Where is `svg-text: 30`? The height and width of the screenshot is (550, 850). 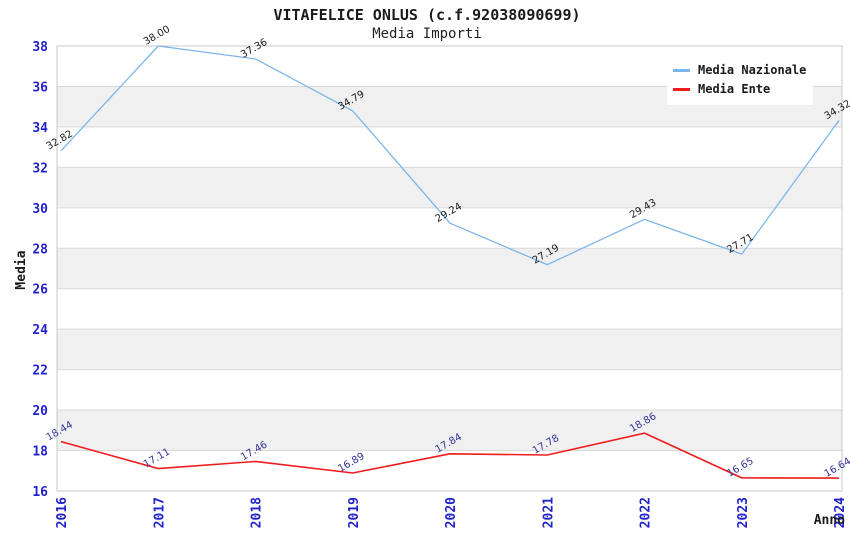 svg-text: 30 is located at coordinates (40, 209).